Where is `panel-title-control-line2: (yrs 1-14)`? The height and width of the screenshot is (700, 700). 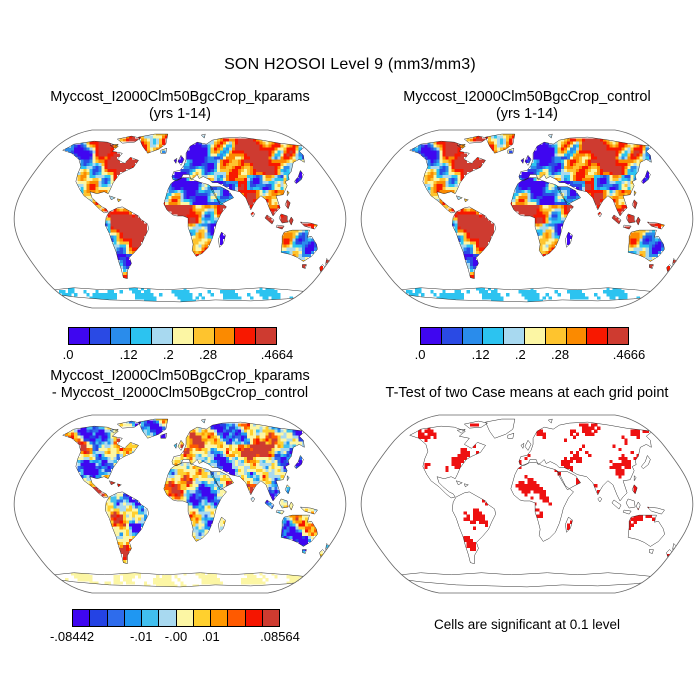 panel-title-control-line2: (yrs 1-14) is located at coordinates (527, 114).